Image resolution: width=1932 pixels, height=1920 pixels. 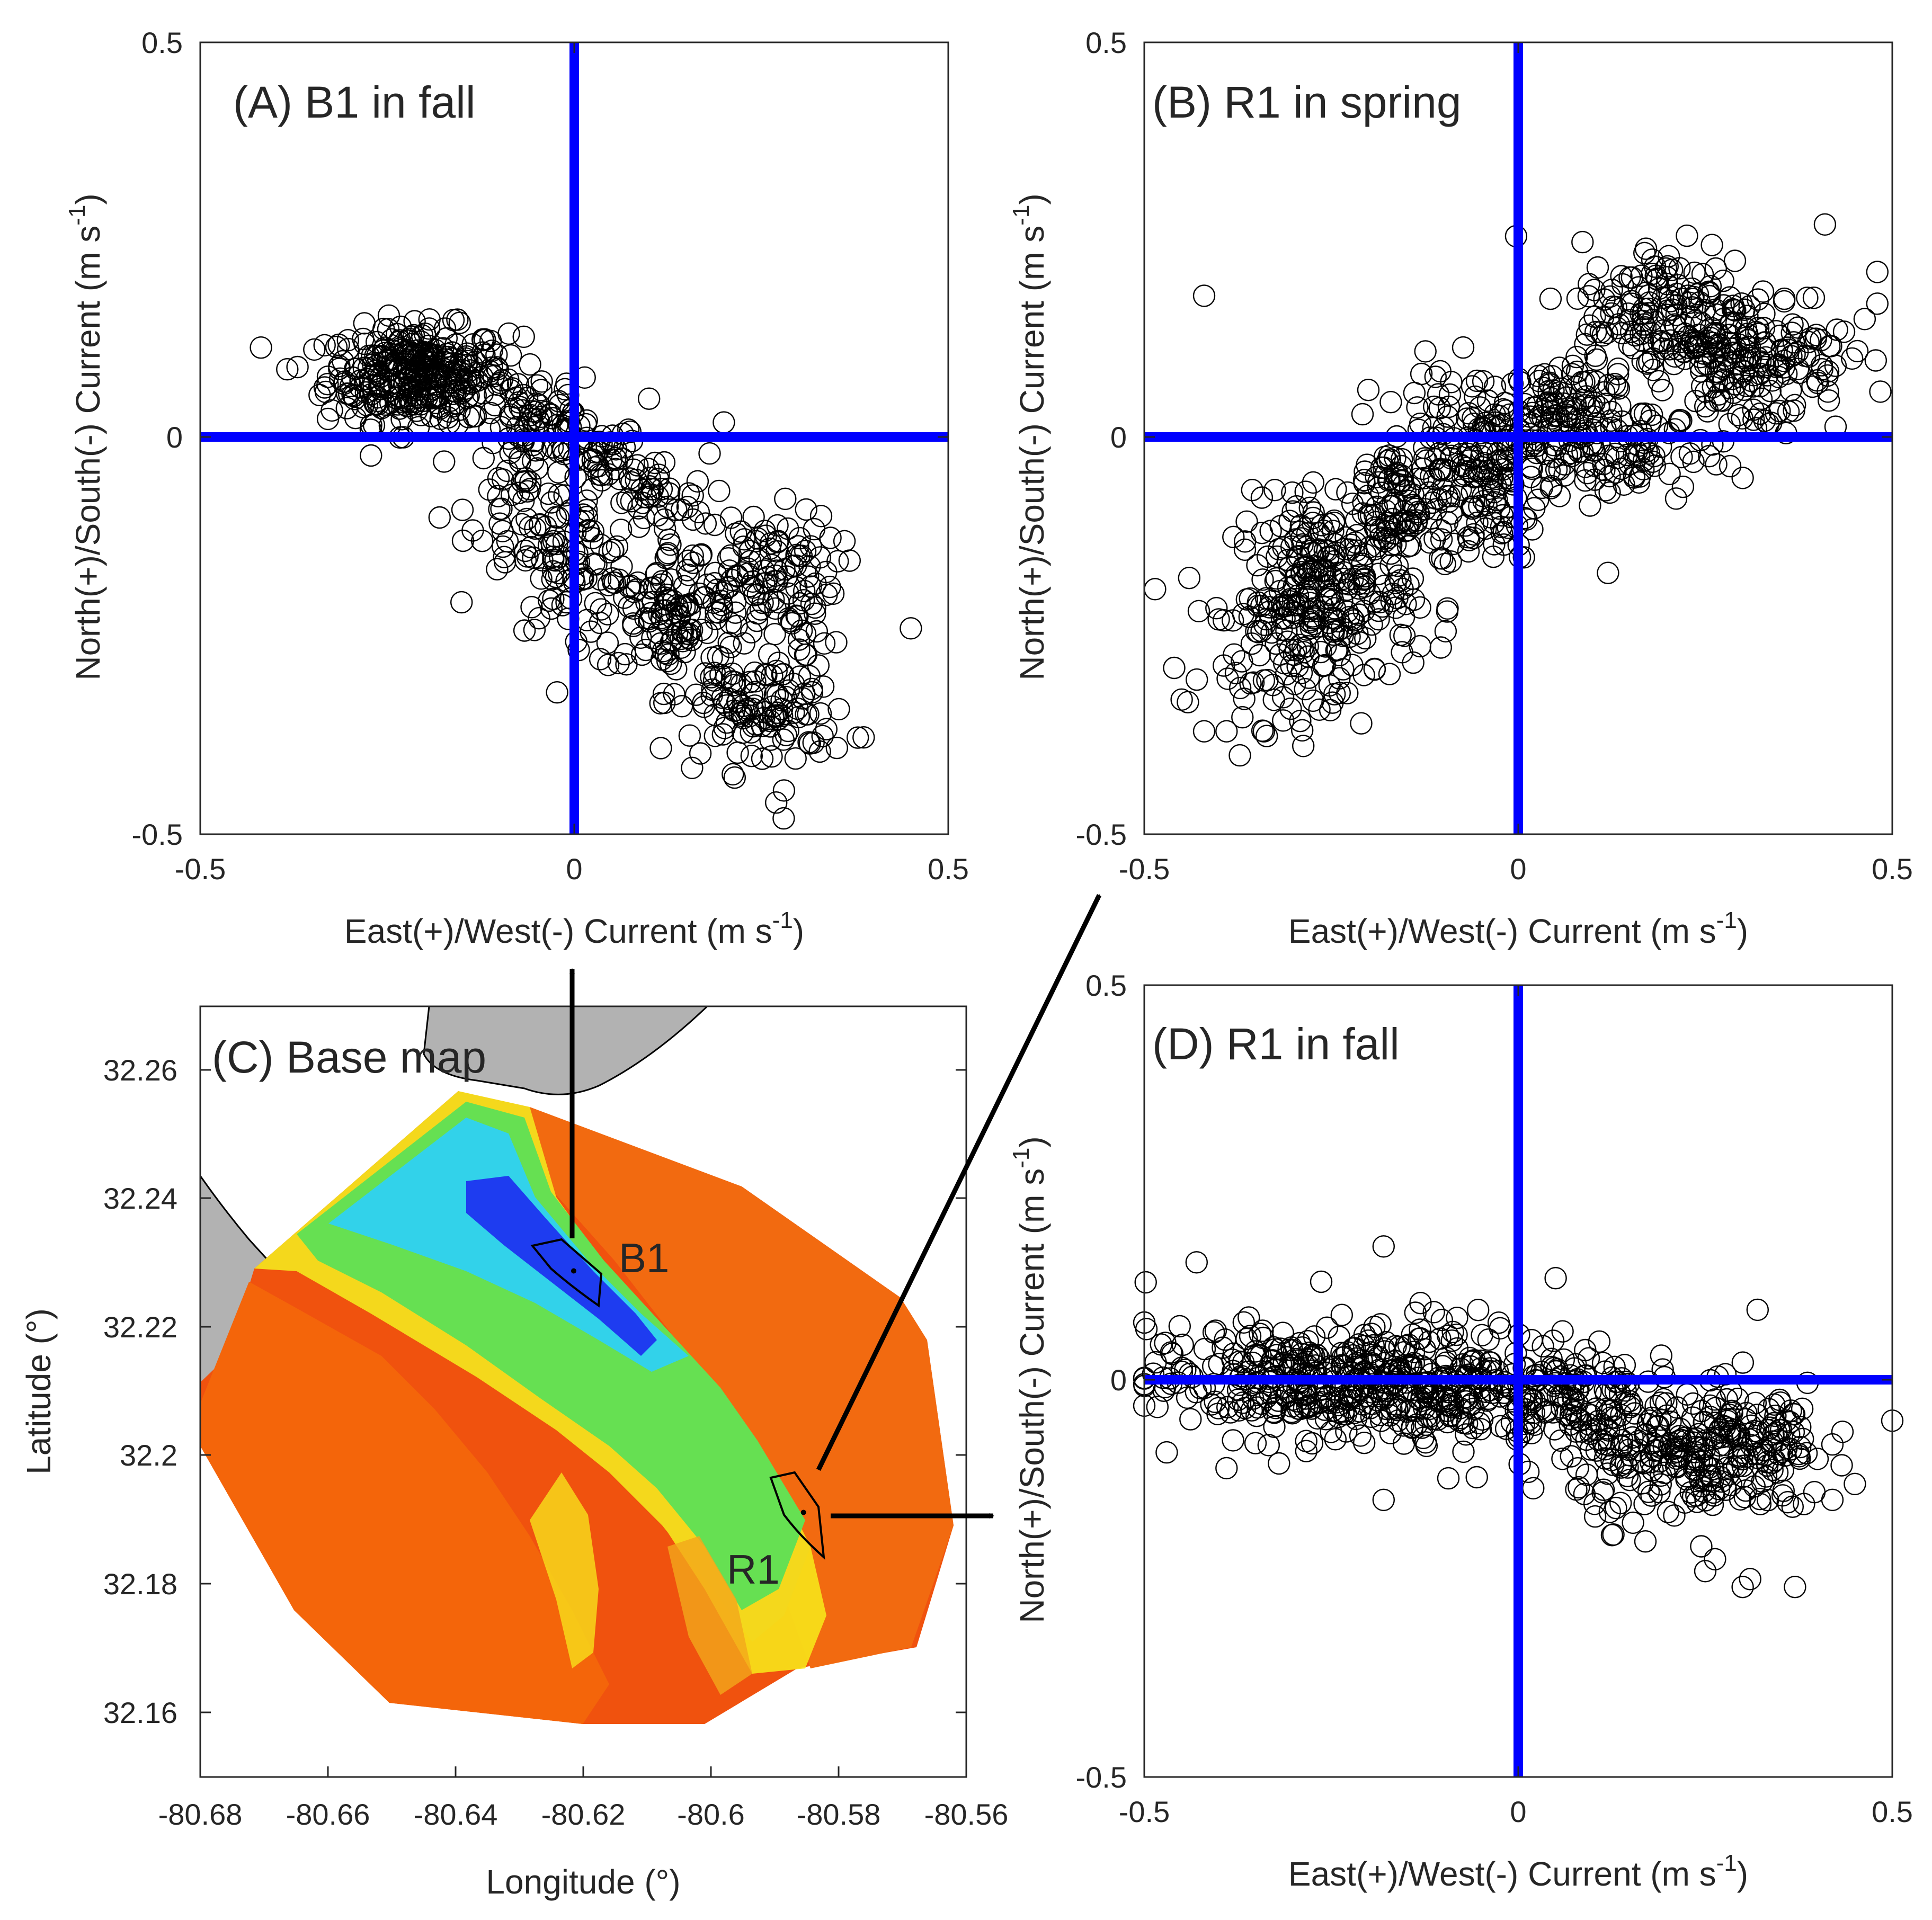 I want to click on arrow-r1-to-panel-b, so click(x=959, y=1182).